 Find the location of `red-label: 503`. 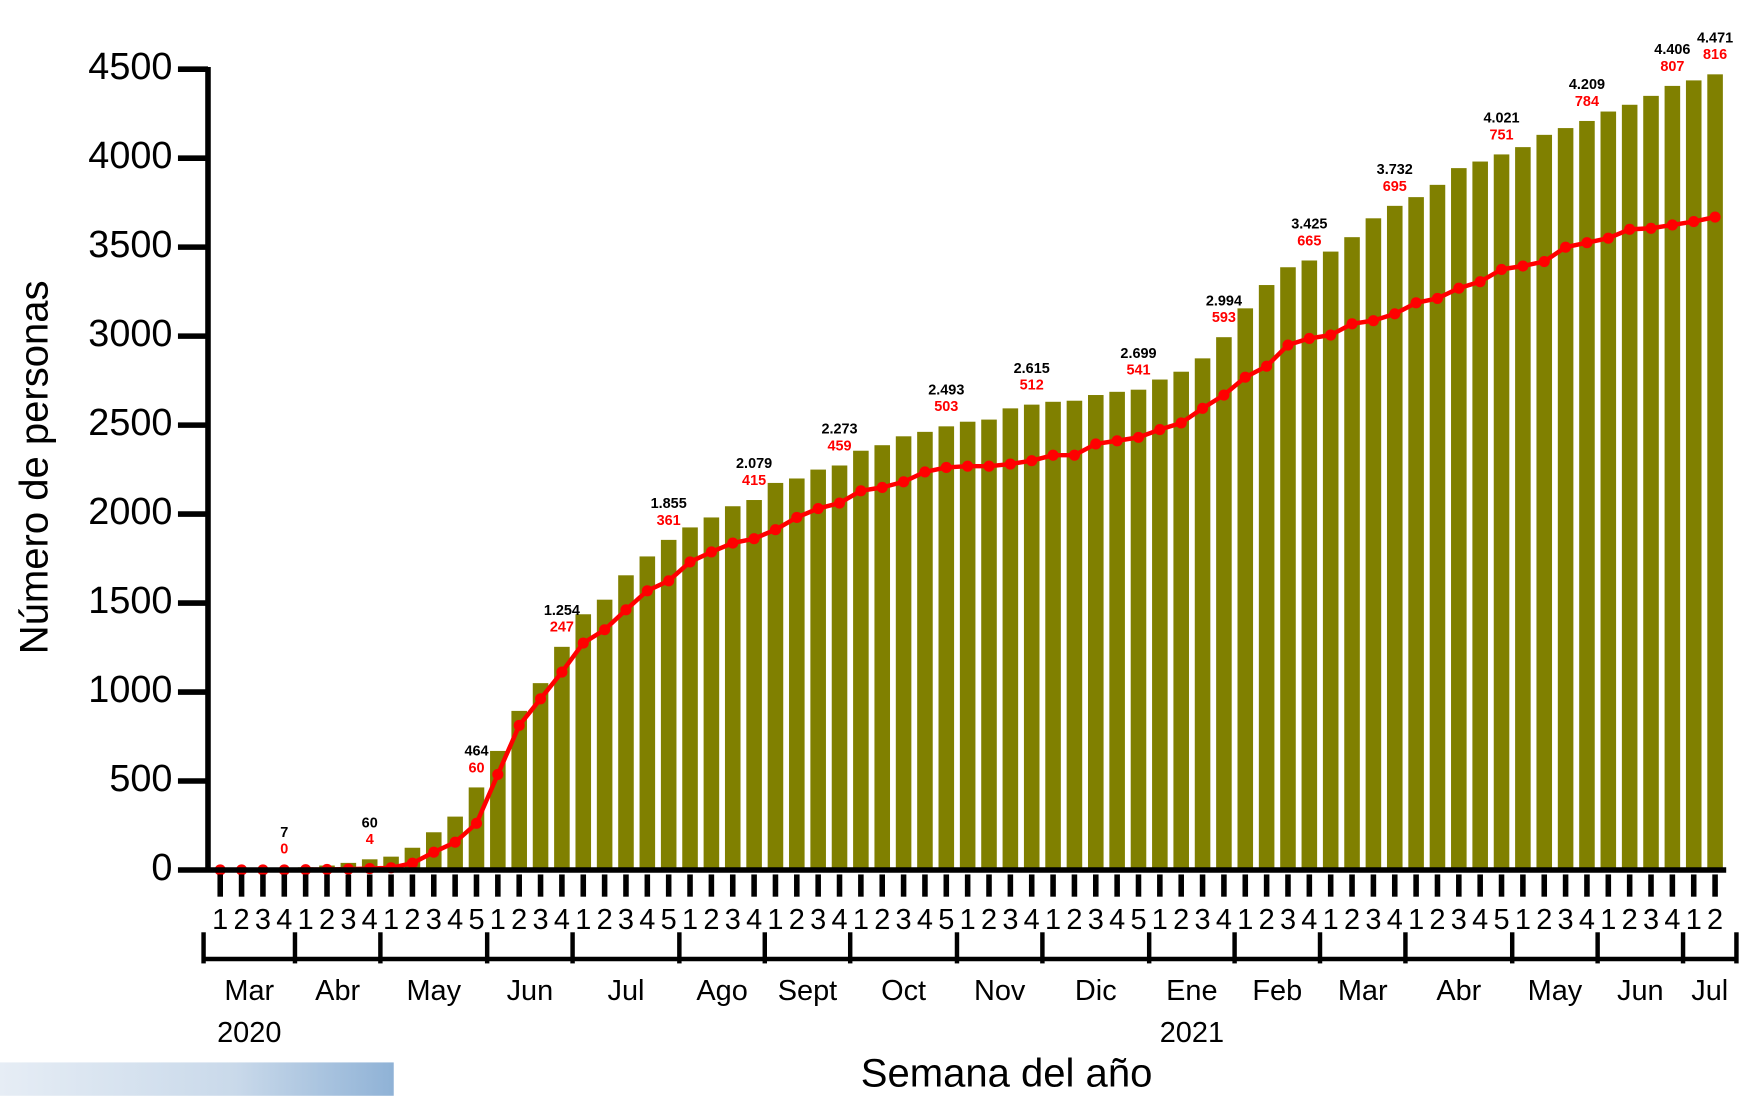

red-label: 503 is located at coordinates (946, 407).